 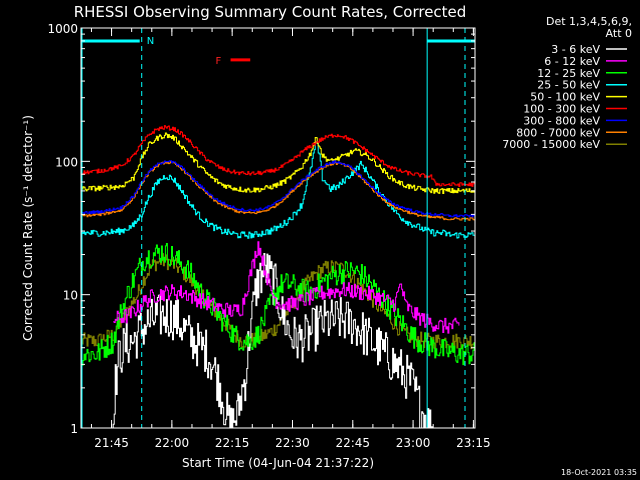 I want to click on footer-timestamp: 18-Oct-2021 03:35, so click(x=599, y=472).